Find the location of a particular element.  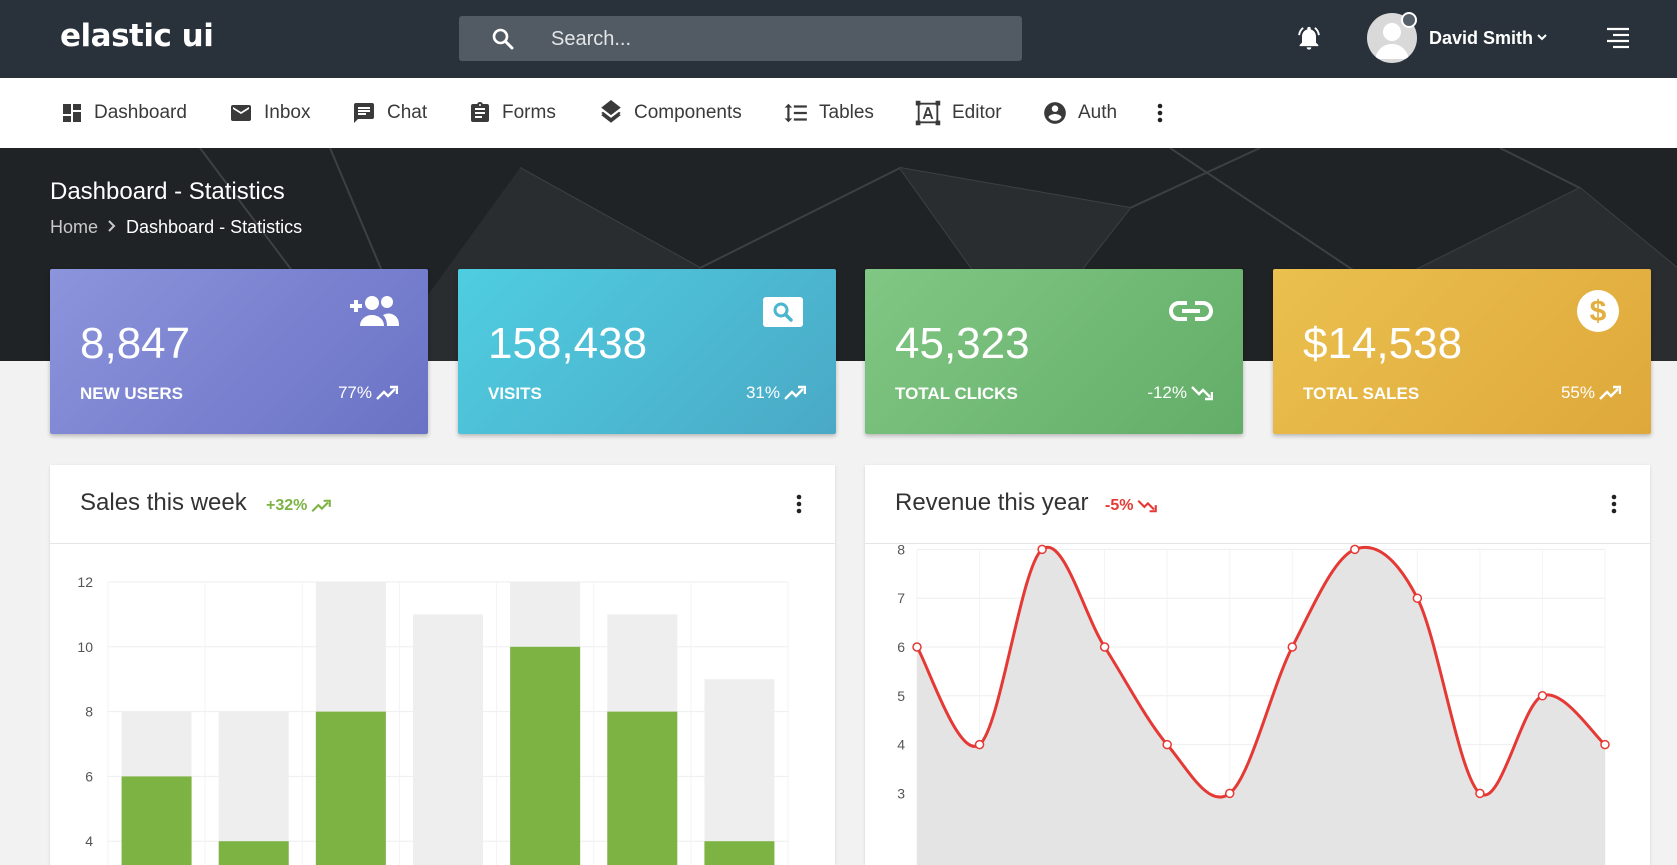

stat-percent-value: 55% is located at coordinates (1577, 392).